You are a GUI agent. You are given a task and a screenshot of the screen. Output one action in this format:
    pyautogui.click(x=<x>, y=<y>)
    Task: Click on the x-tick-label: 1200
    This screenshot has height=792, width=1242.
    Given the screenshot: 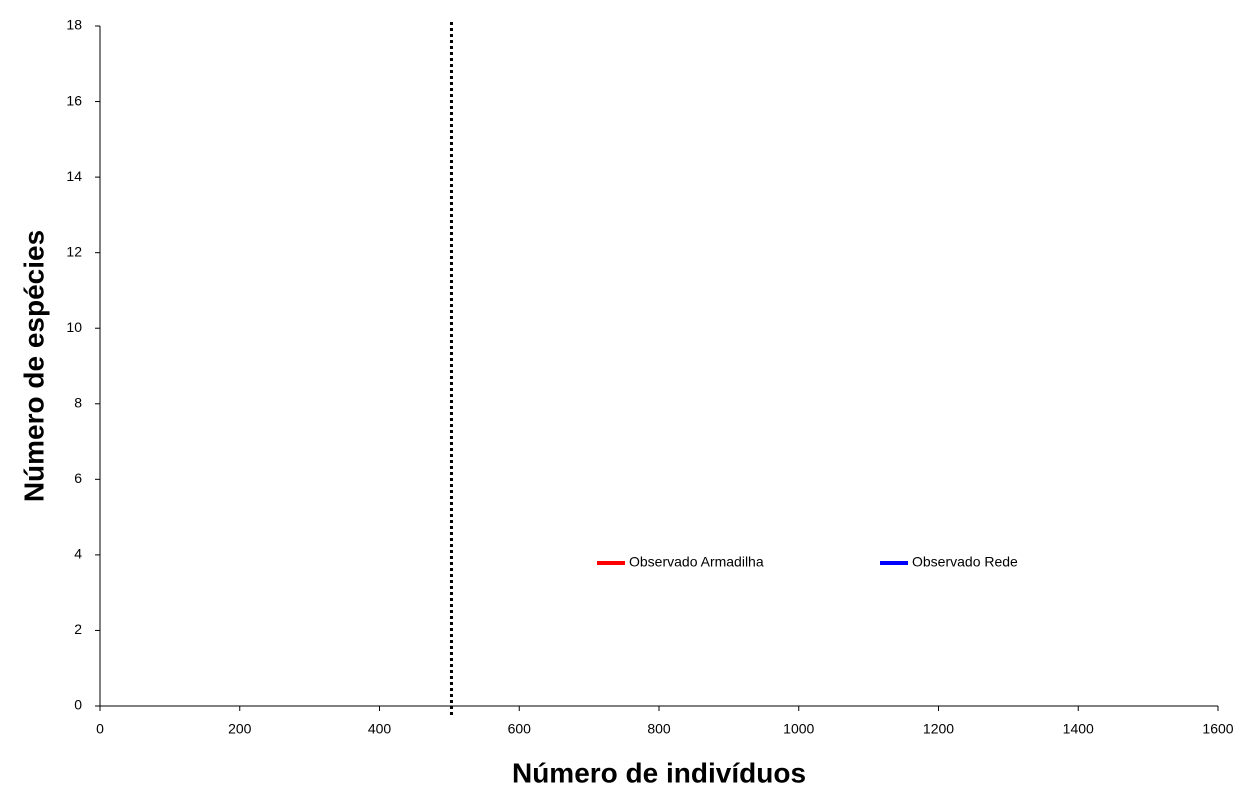 What is the action you would take?
    pyautogui.click(x=938, y=729)
    